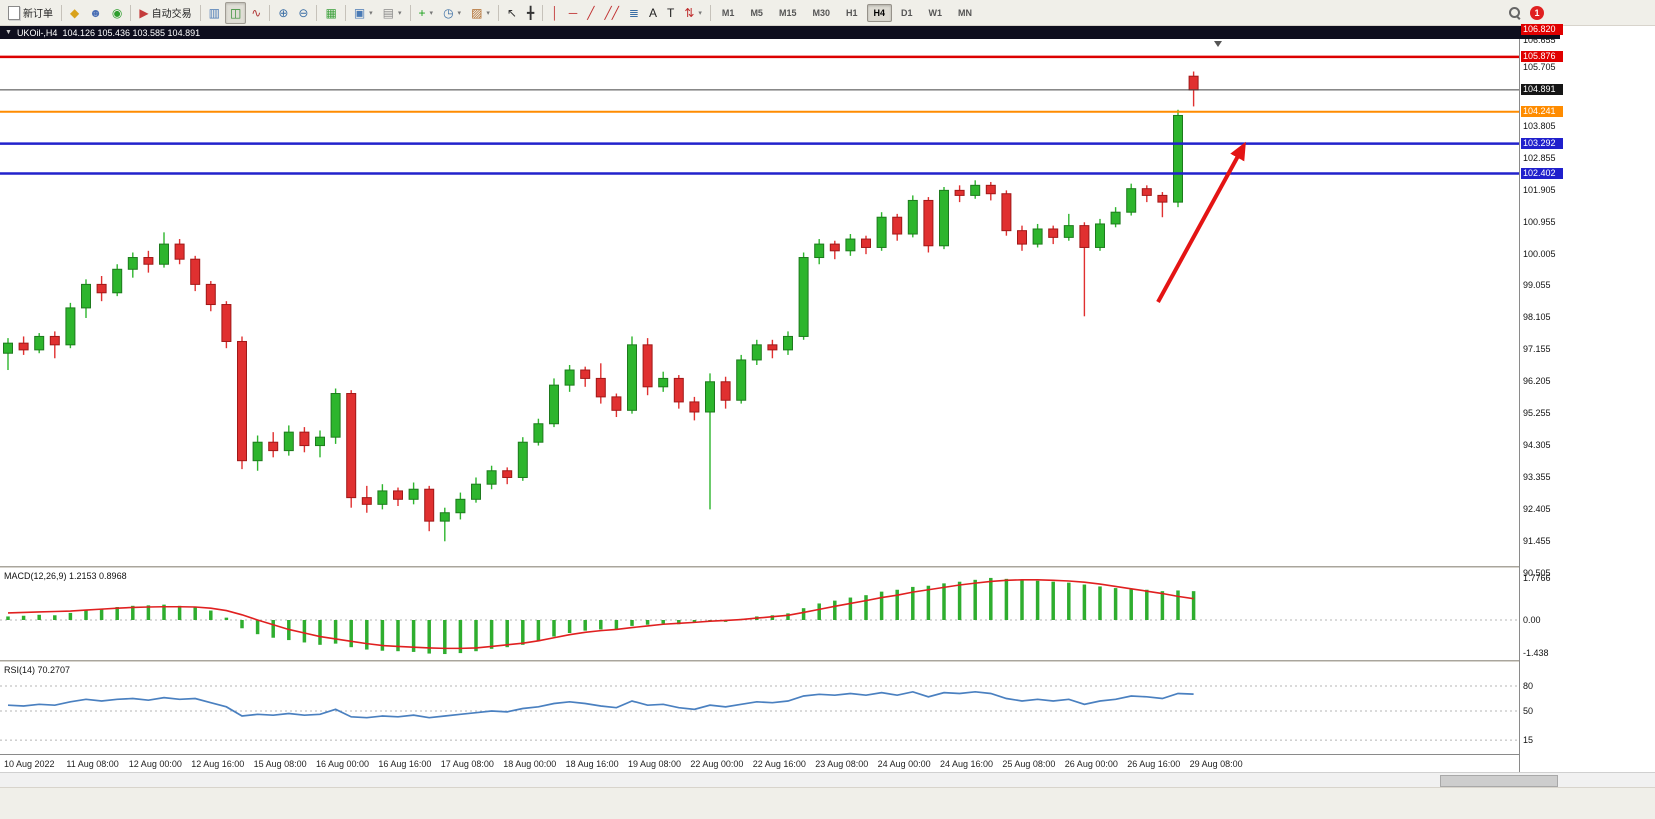 Image resolution: width=1655 pixels, height=819 pixels. Describe the element at coordinates (422, 12) in the screenshot. I see `indicators-icon: +` at that location.